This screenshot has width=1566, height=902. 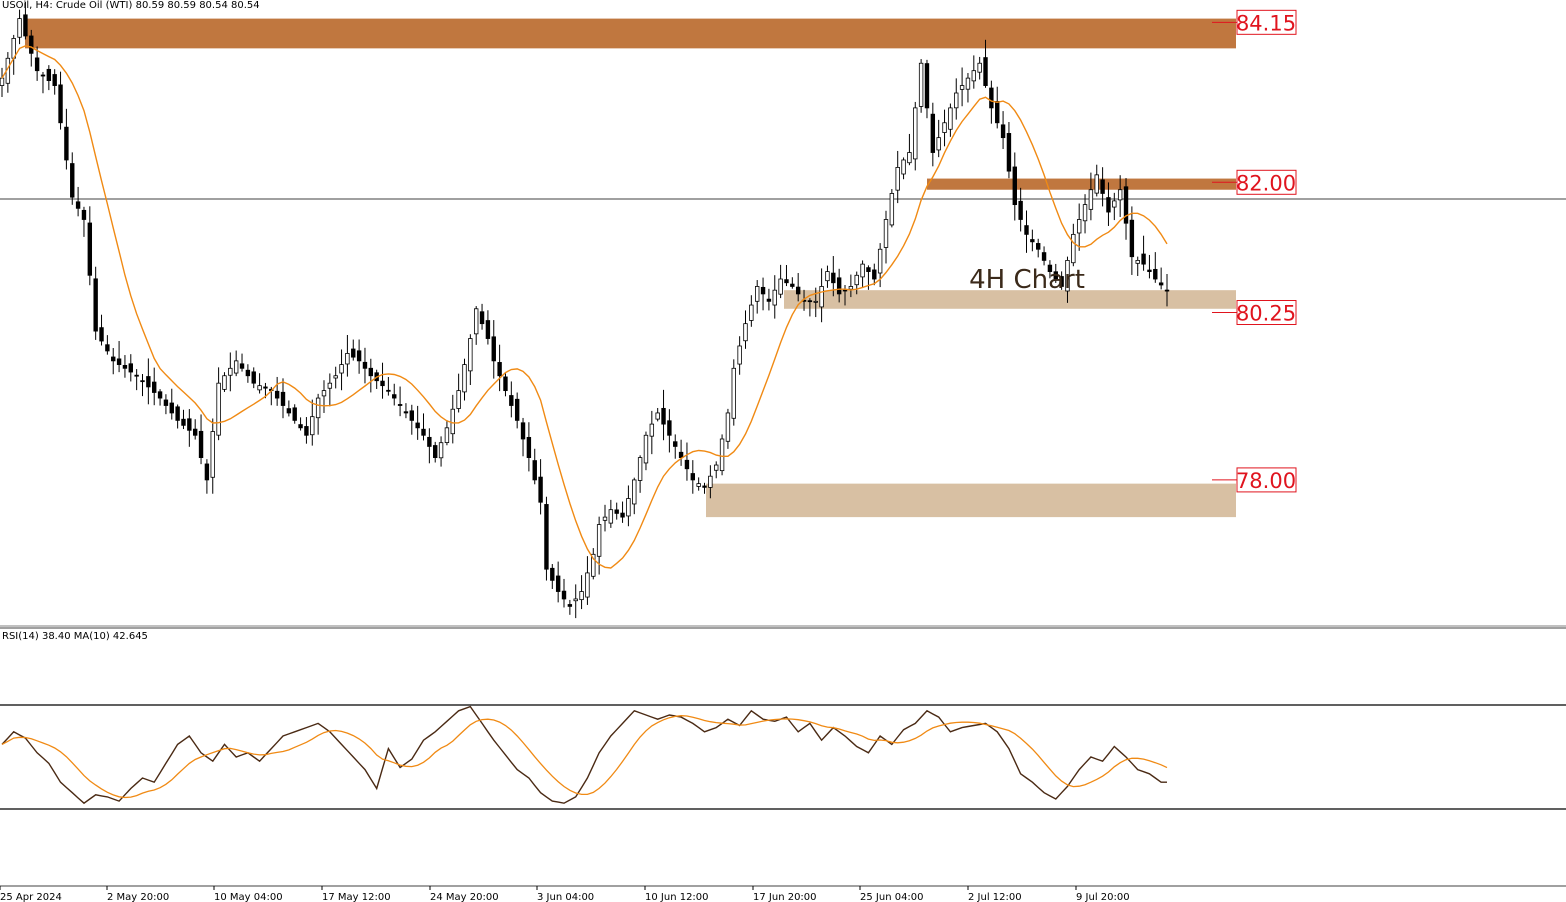 What do you see at coordinates (248, 897) in the screenshot?
I see `x-tick-label: 10 May 04:00` at bounding box center [248, 897].